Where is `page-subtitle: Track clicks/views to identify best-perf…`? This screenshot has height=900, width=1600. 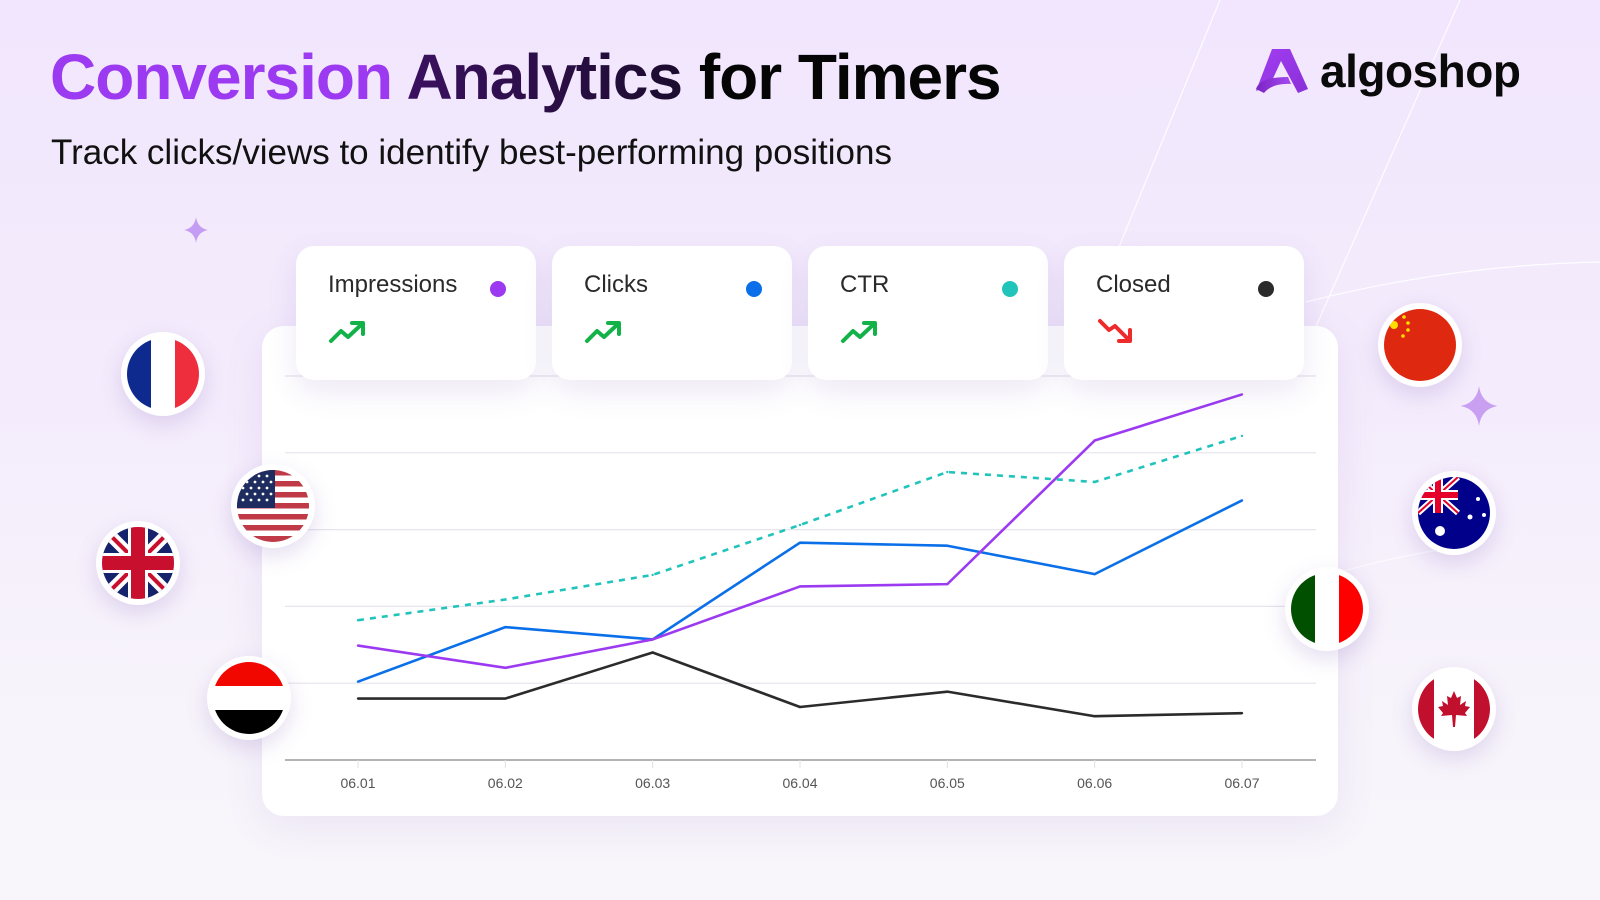 page-subtitle: Track clicks/views to identify best-perf… is located at coordinates (471, 152).